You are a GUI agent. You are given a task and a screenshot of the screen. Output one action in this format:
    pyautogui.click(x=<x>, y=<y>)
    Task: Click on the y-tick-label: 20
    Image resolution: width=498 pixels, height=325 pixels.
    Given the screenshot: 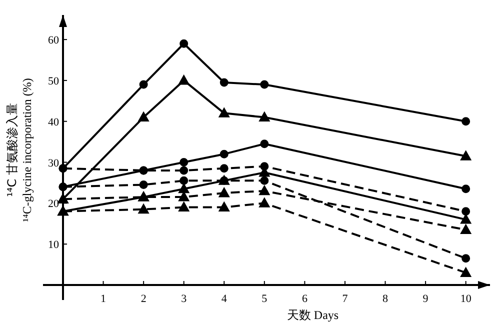 What is the action you would take?
    pyautogui.click(x=54, y=204)
    